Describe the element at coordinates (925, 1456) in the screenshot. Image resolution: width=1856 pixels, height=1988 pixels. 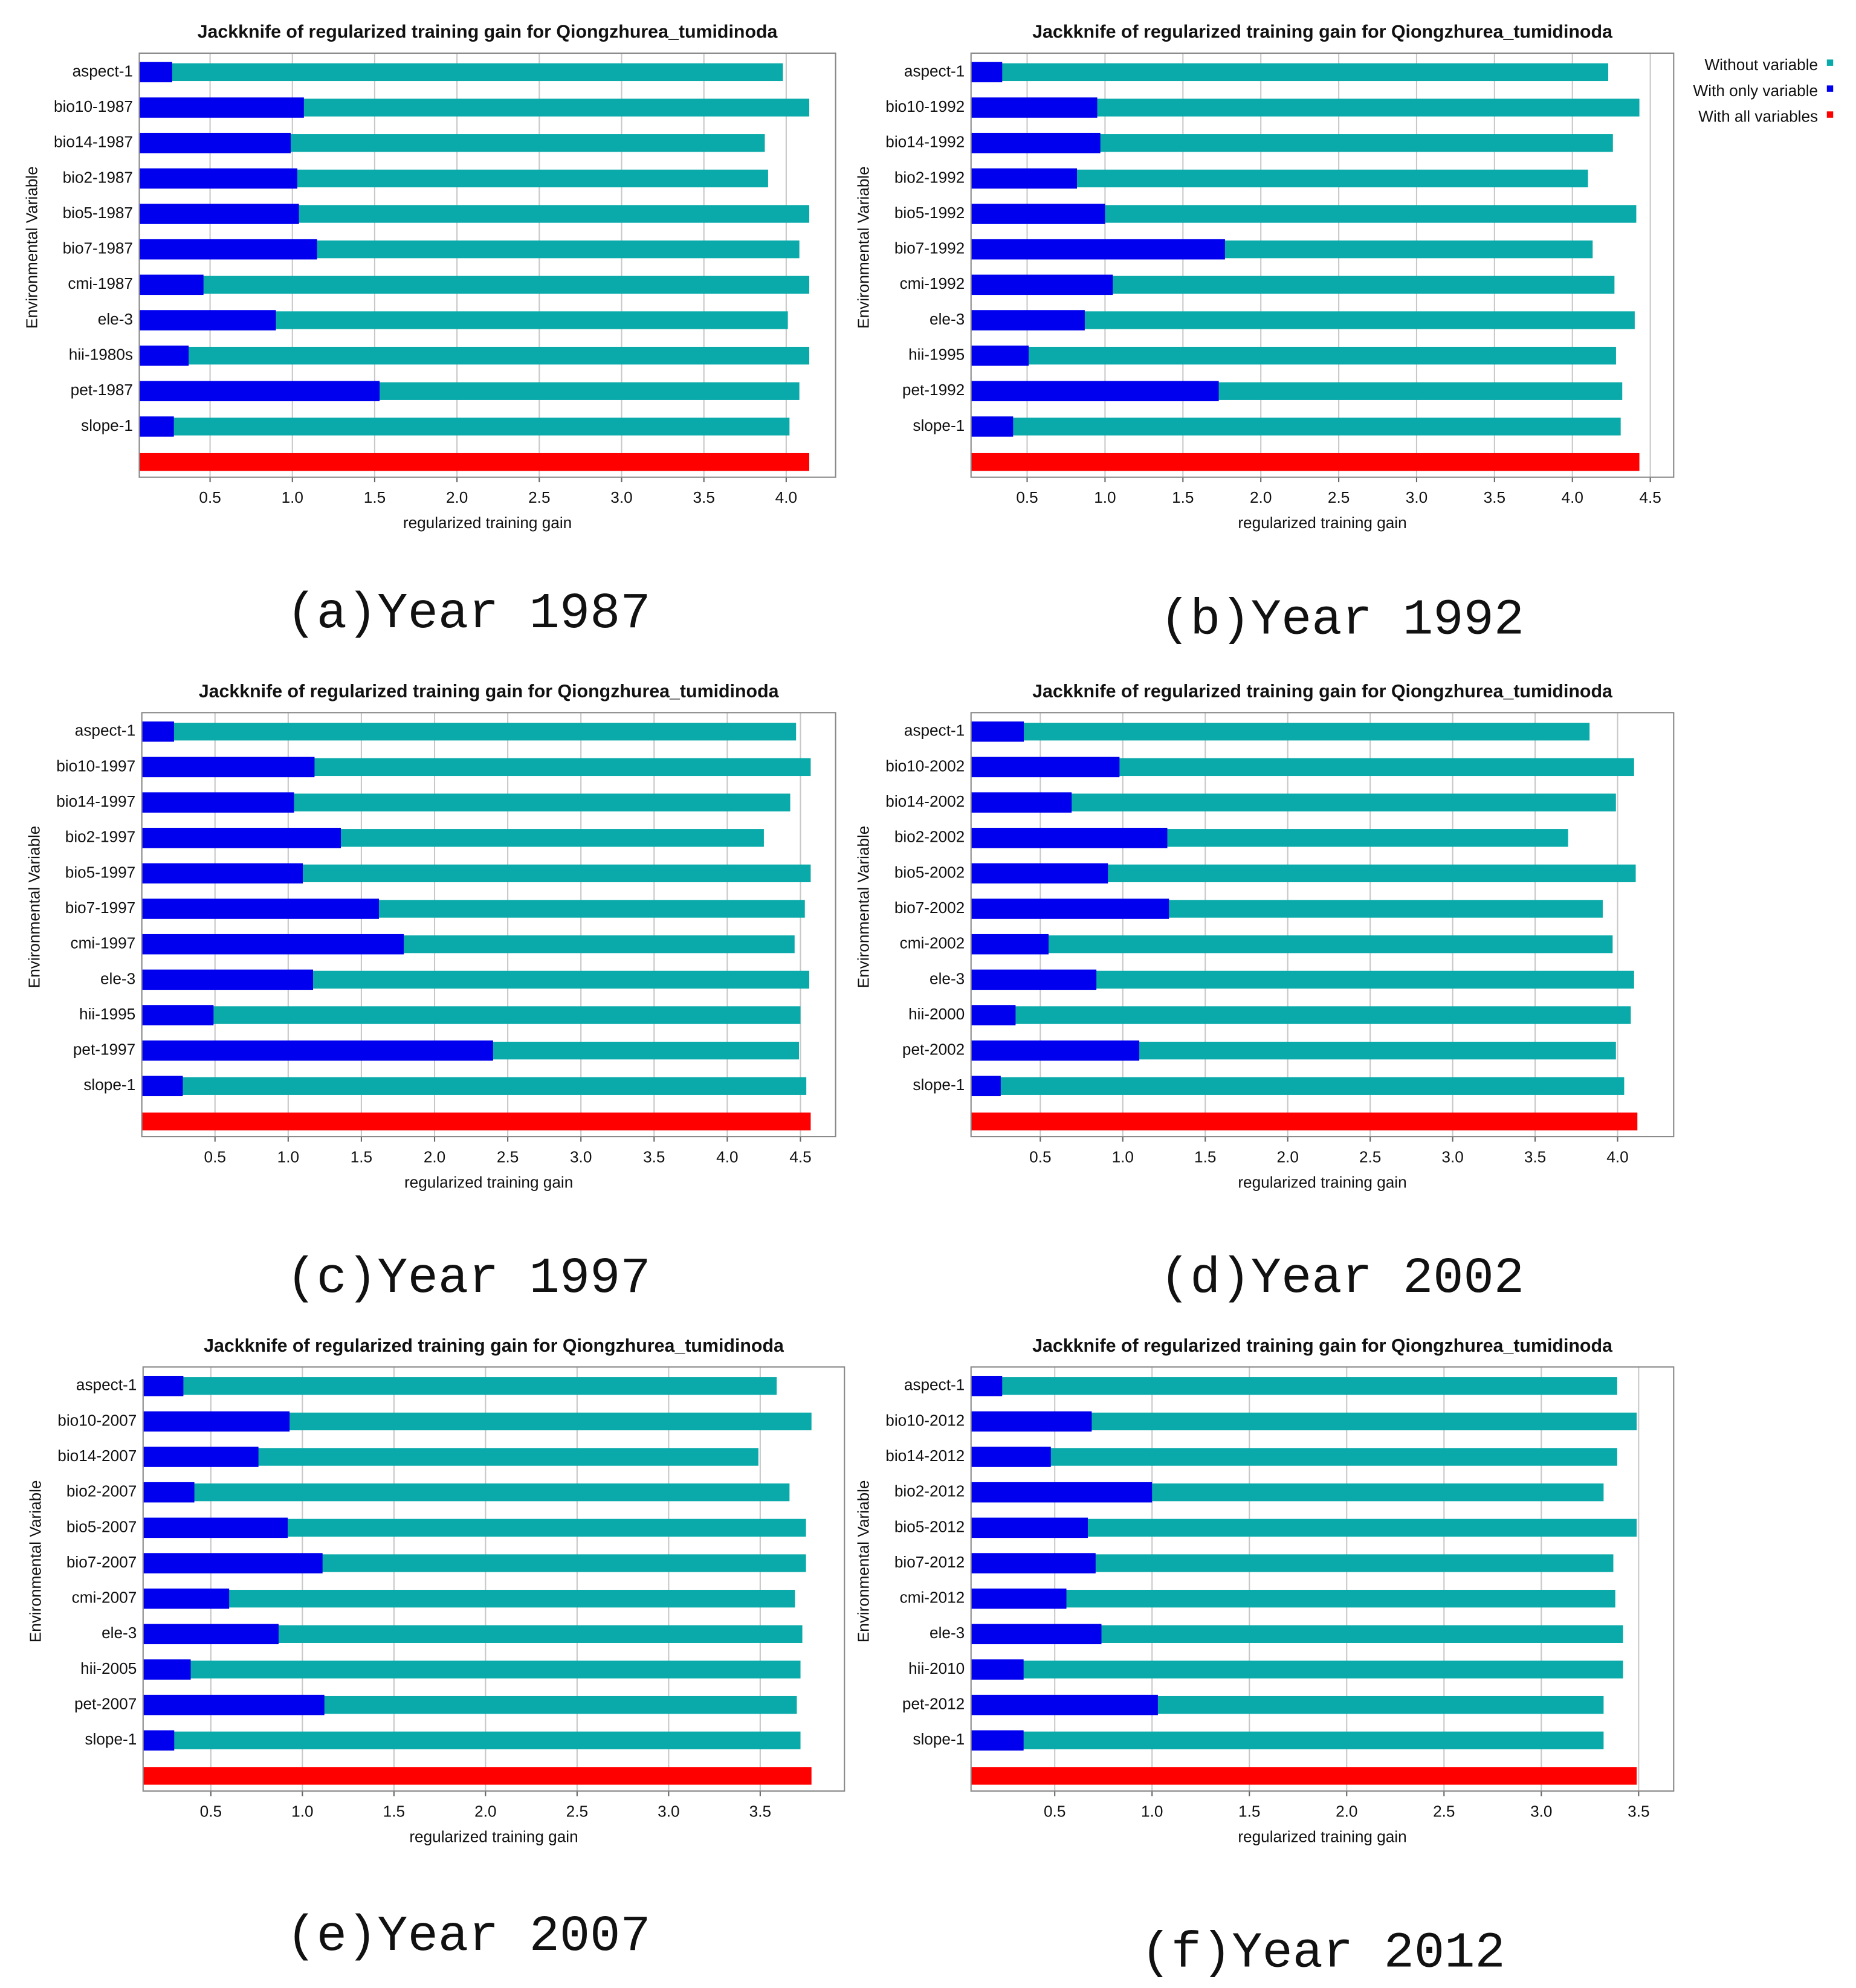
I see `y-tick-label: bio14-2012` at that location.